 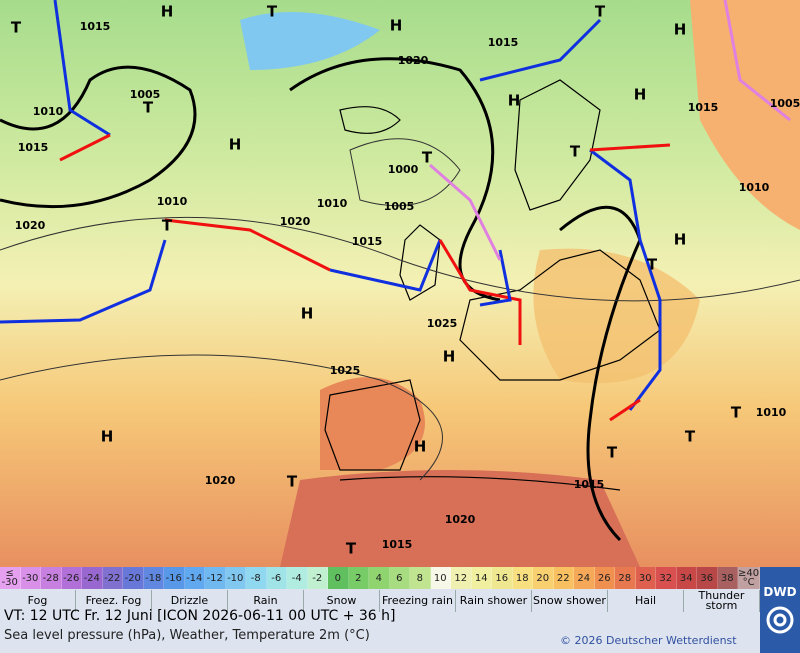 What do you see at coordinates (399, 578) in the screenshot?
I see `scale-cell: 6` at bounding box center [399, 578].